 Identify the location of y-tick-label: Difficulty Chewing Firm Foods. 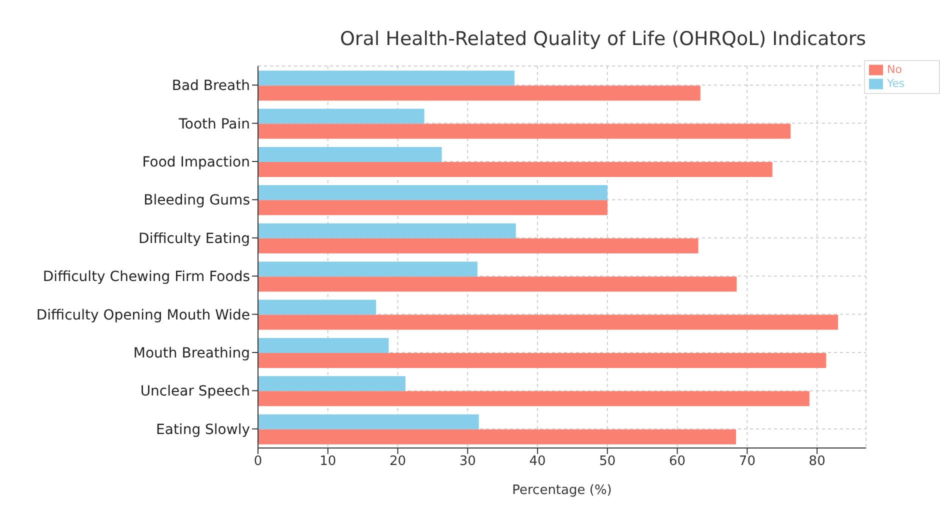
(146, 277).